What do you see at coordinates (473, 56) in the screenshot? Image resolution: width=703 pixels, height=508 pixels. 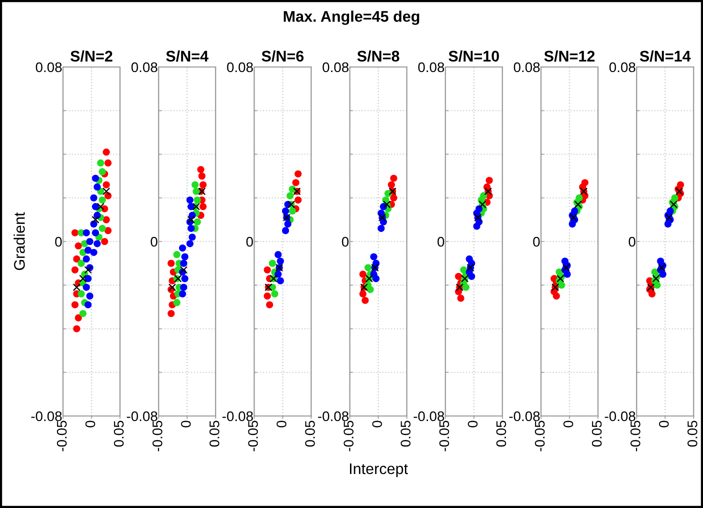 I see `chart-title: S/N=10` at bounding box center [473, 56].